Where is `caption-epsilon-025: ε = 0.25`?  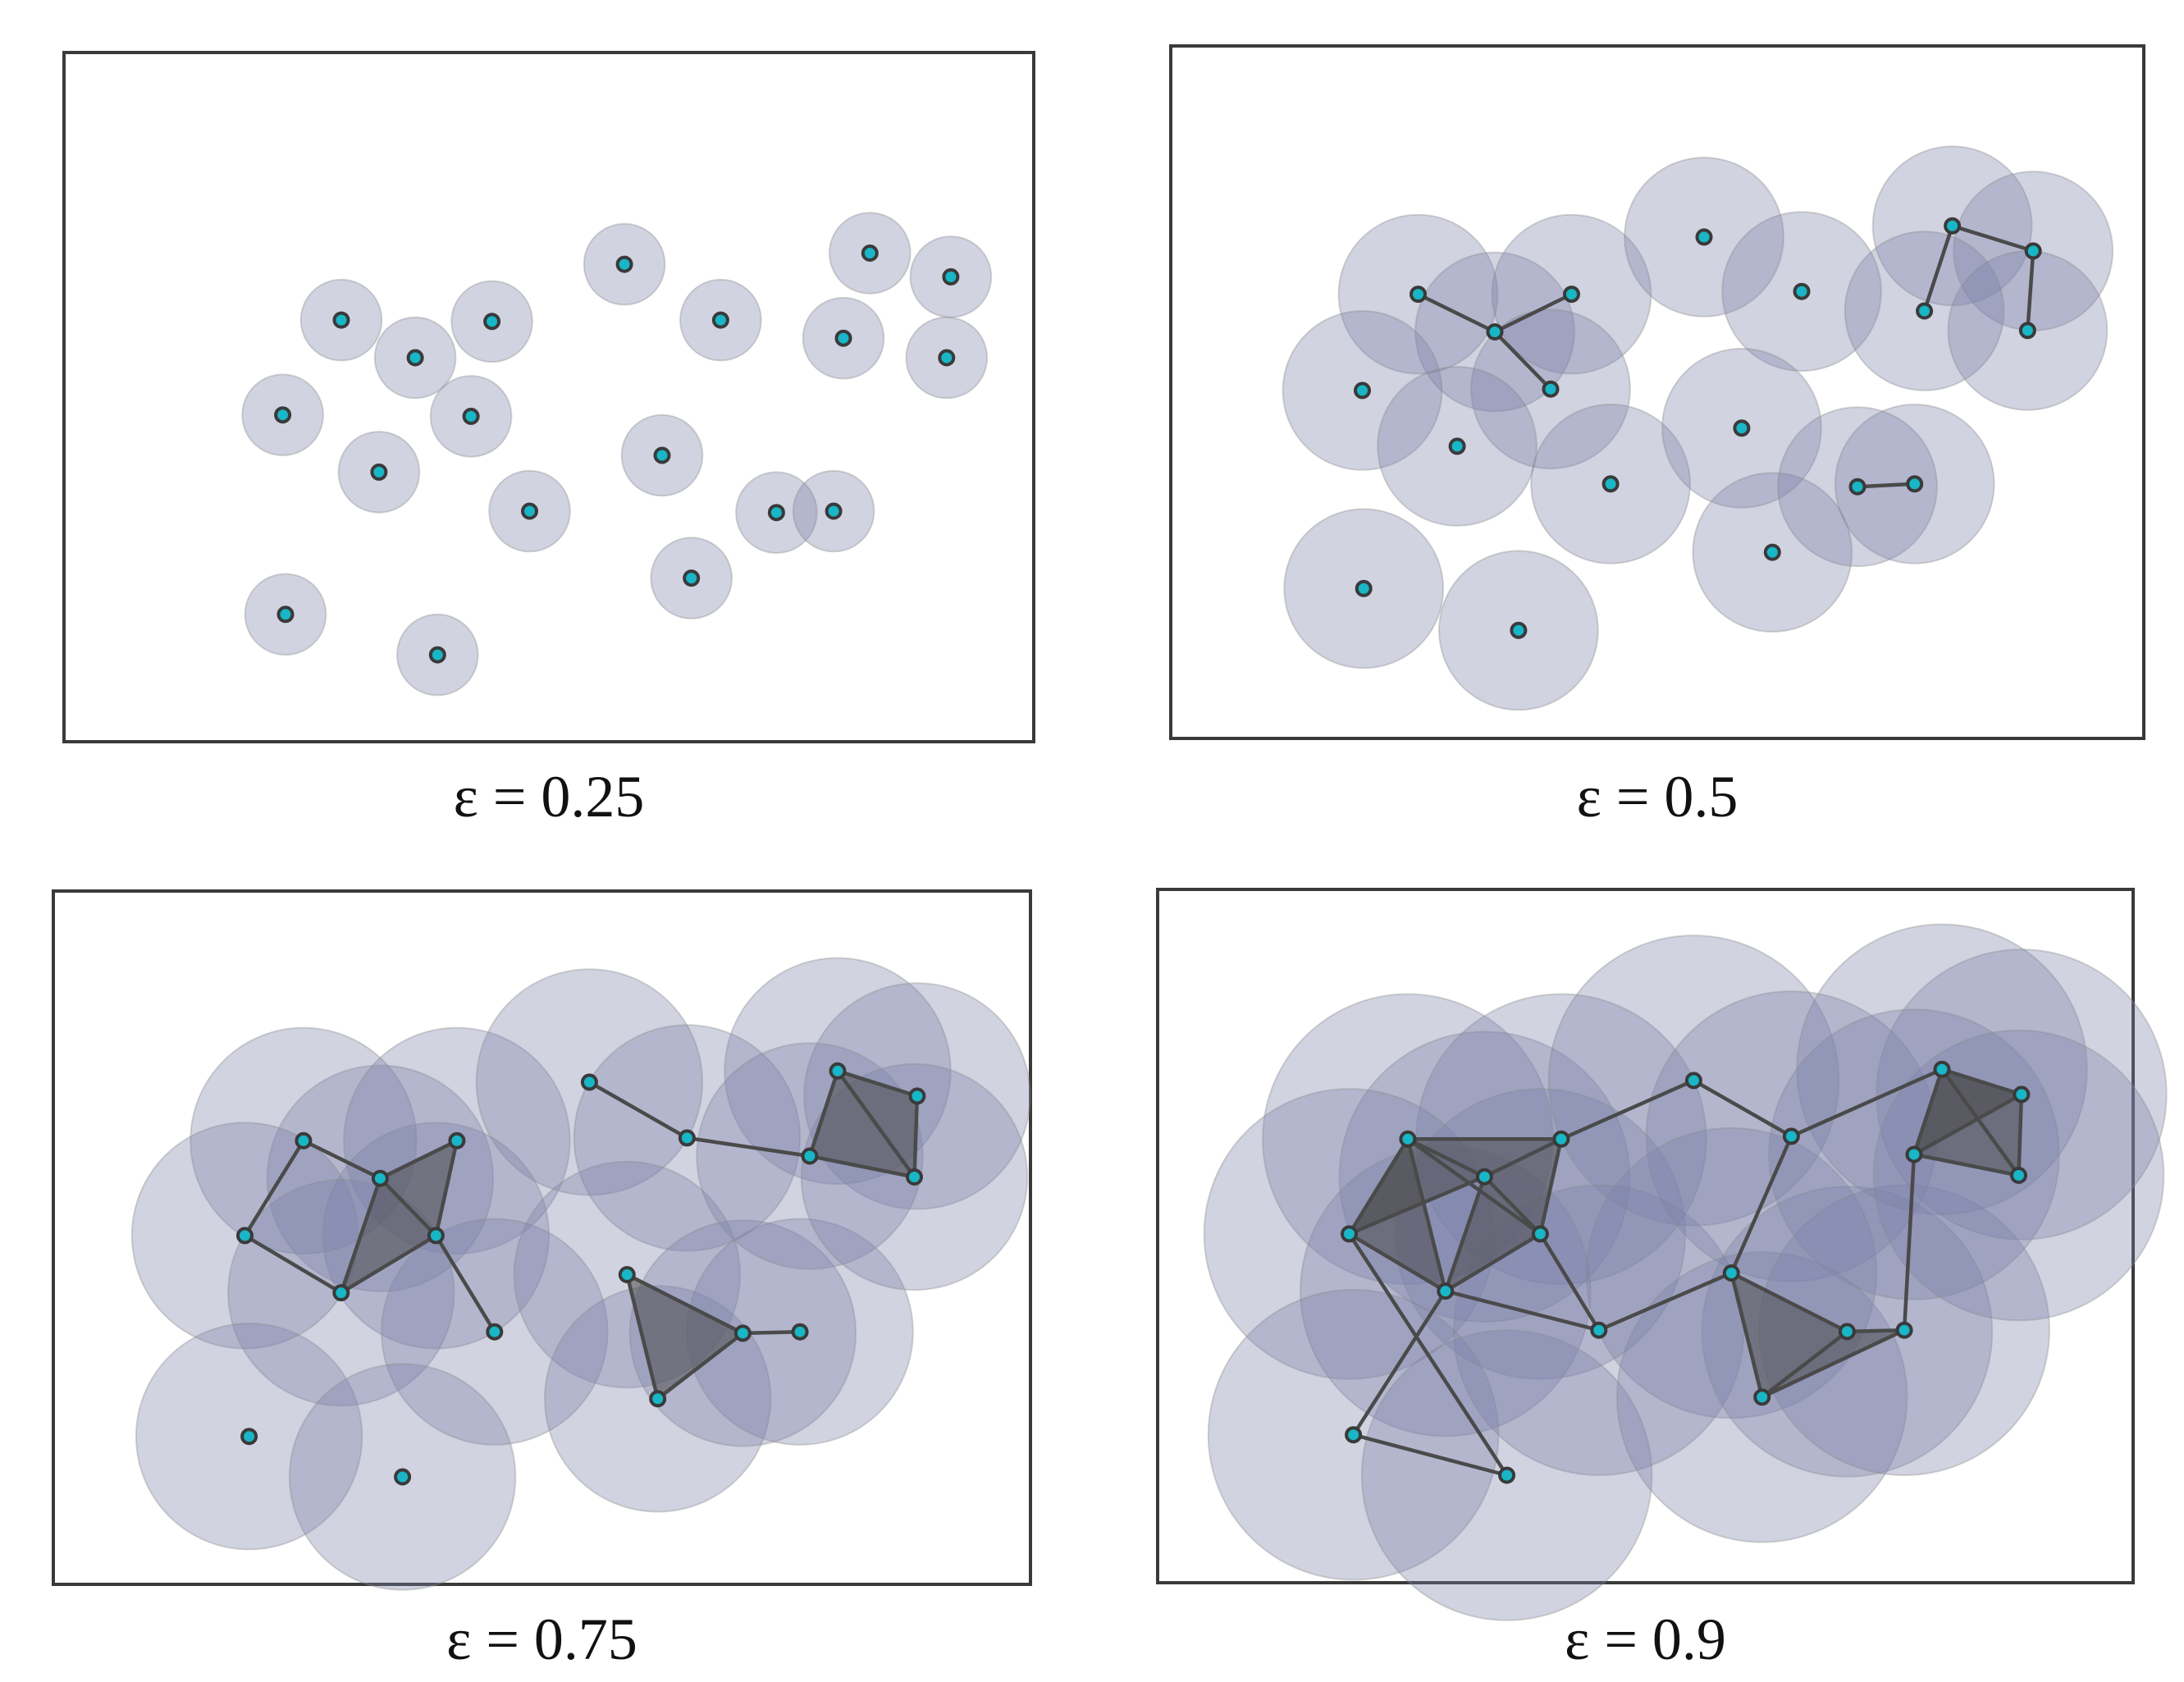
caption-epsilon-025: ε = 0.25 is located at coordinates (549, 797).